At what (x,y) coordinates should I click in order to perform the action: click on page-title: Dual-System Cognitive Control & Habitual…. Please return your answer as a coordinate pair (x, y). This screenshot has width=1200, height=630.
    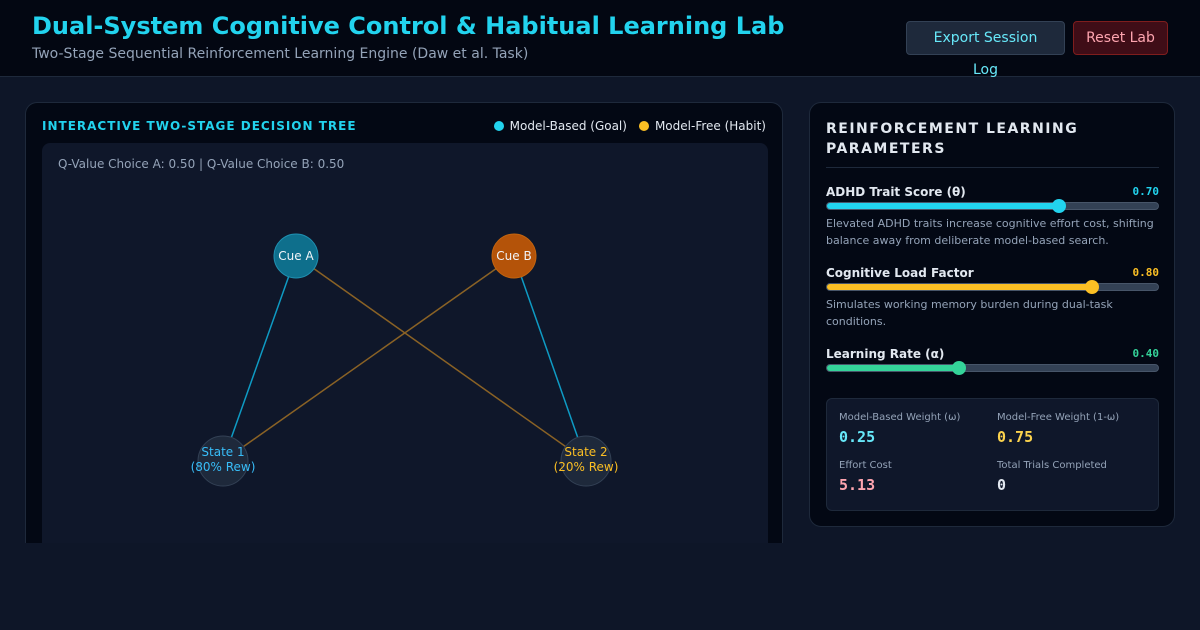
    Looking at the image, I should click on (408, 26).